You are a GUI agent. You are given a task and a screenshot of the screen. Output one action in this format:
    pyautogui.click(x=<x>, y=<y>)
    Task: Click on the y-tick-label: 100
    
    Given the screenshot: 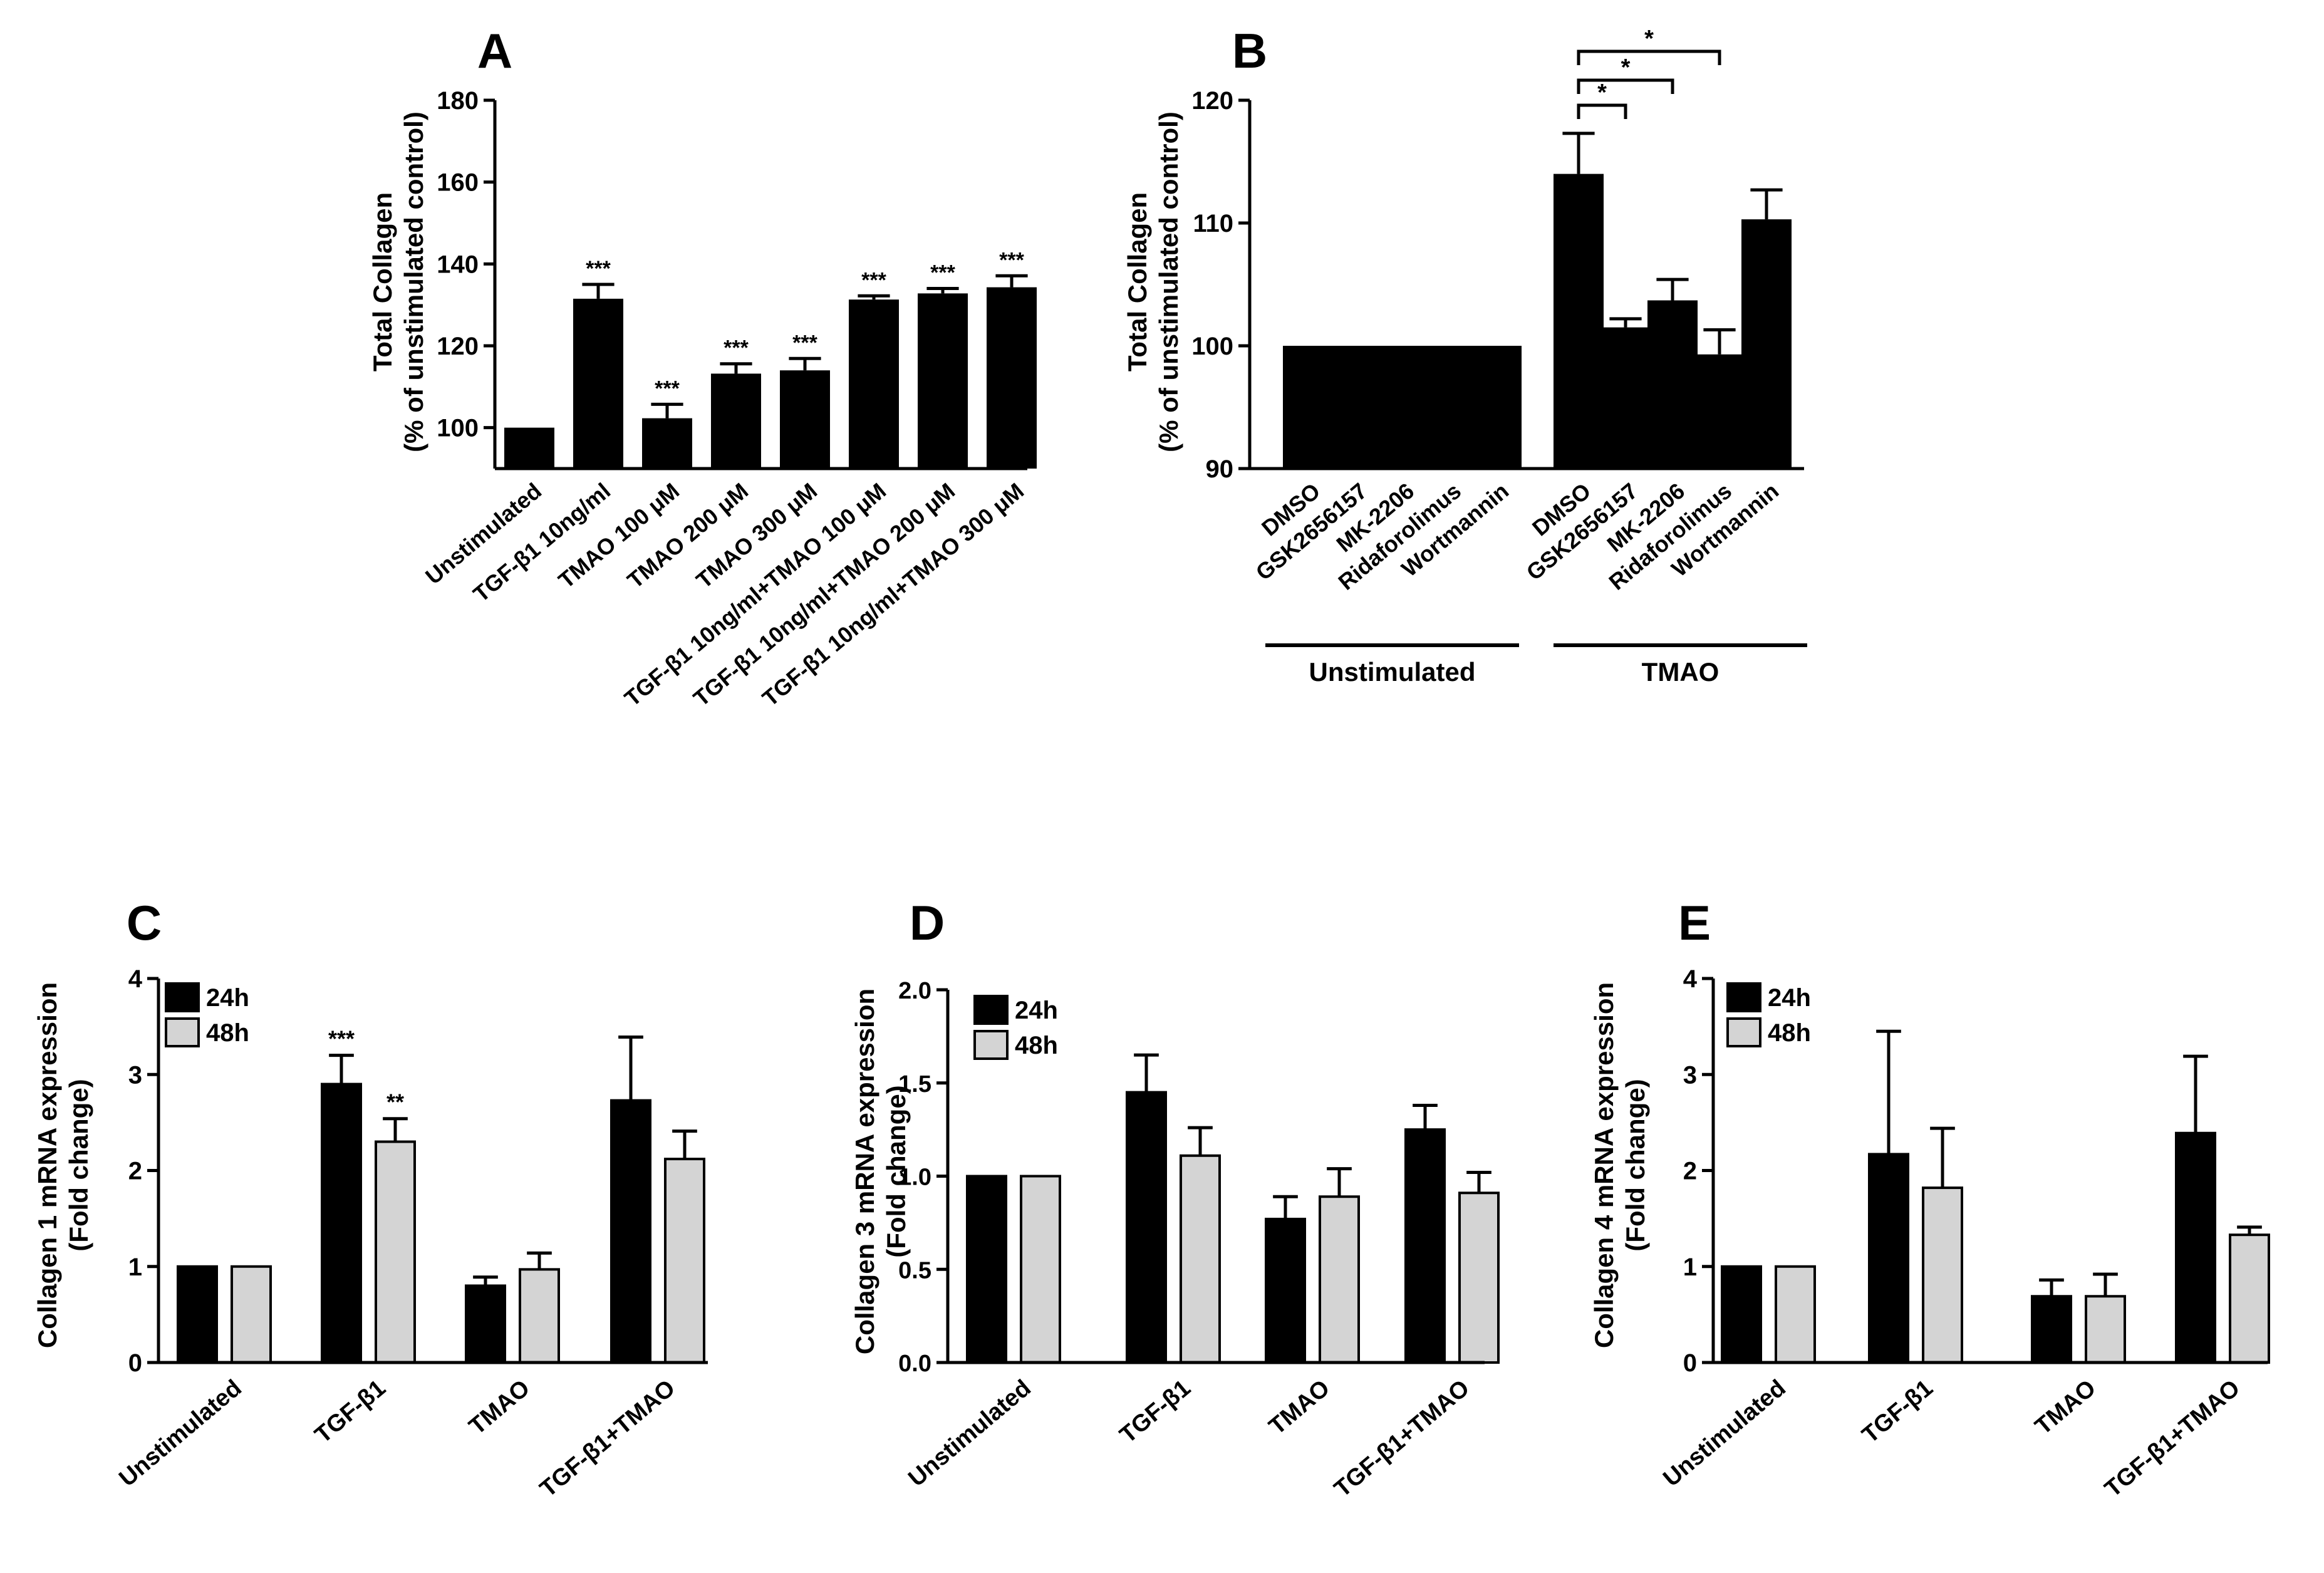 What is the action you would take?
    pyautogui.click(x=1212, y=346)
    